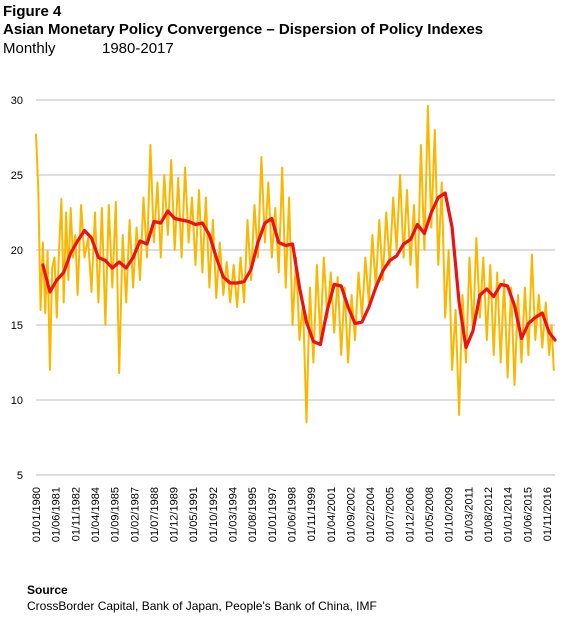  What do you see at coordinates (410, 514) in the screenshot?
I see `x-tick-label: 01/12/2006` at bounding box center [410, 514].